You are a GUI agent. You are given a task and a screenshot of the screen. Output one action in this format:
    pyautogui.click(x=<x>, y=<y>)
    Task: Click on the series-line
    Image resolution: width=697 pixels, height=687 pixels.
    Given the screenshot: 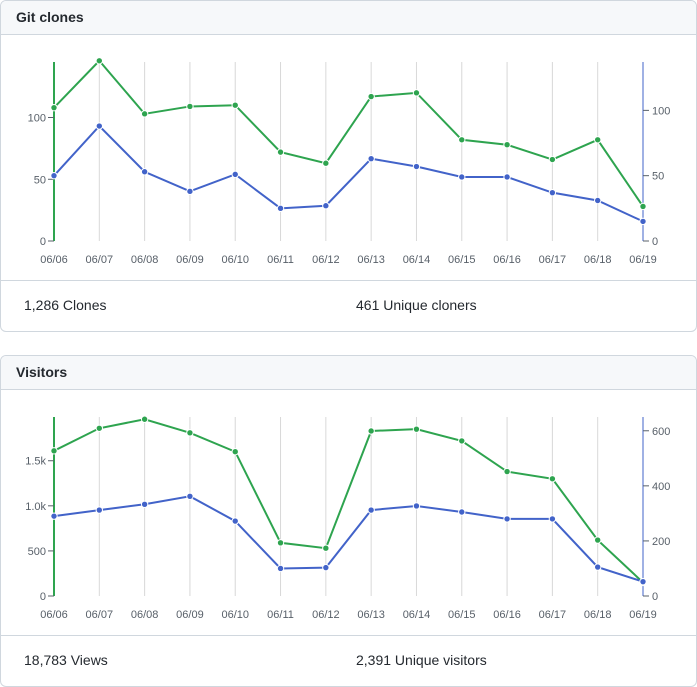 What is the action you would take?
    pyautogui.click(x=348, y=539)
    